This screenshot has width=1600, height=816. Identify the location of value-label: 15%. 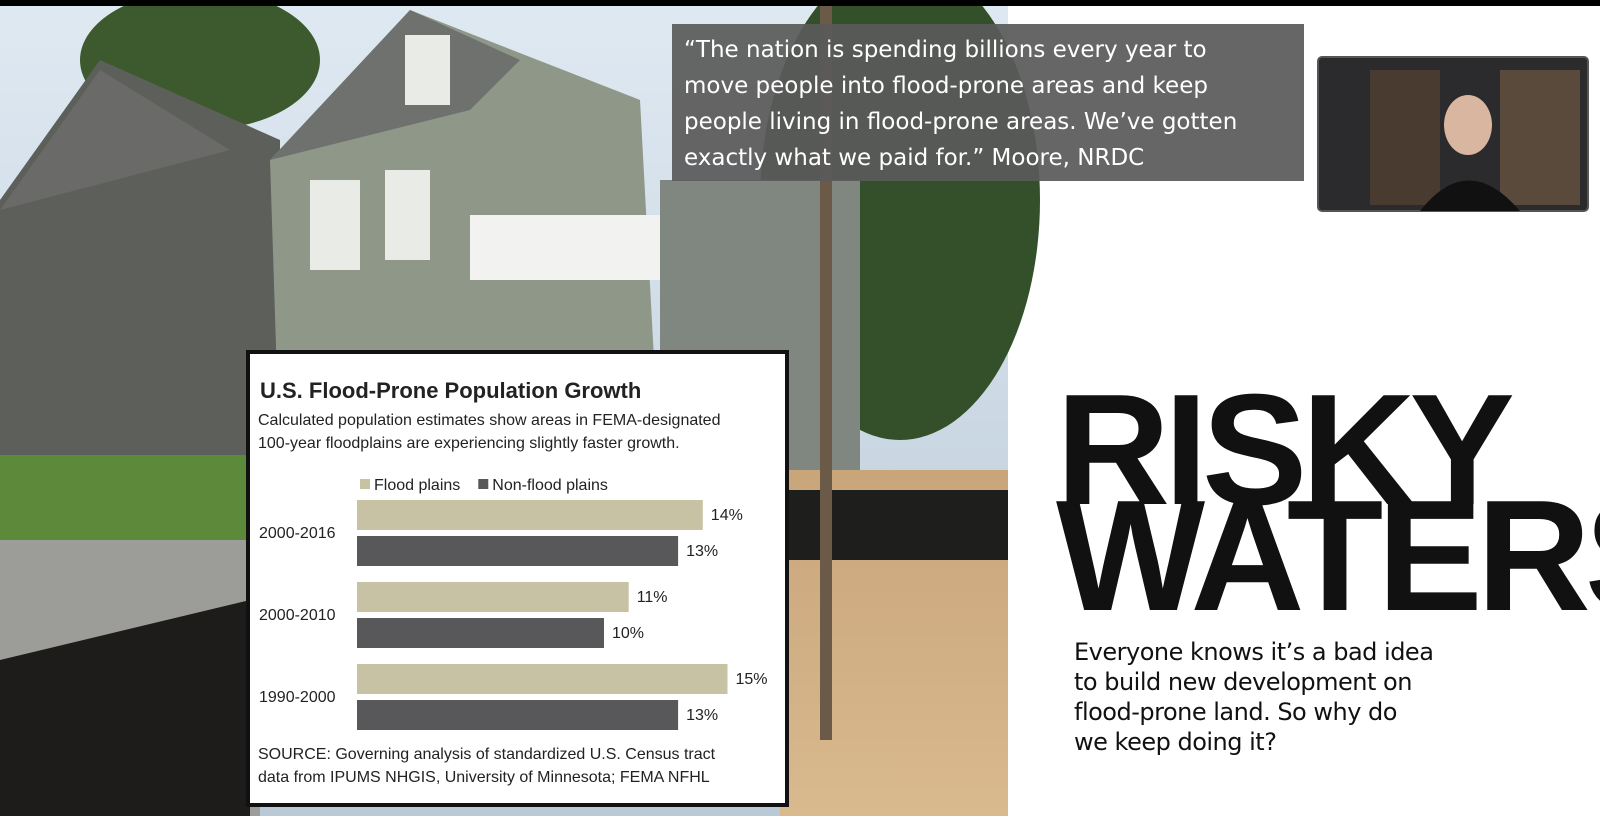
(752, 679).